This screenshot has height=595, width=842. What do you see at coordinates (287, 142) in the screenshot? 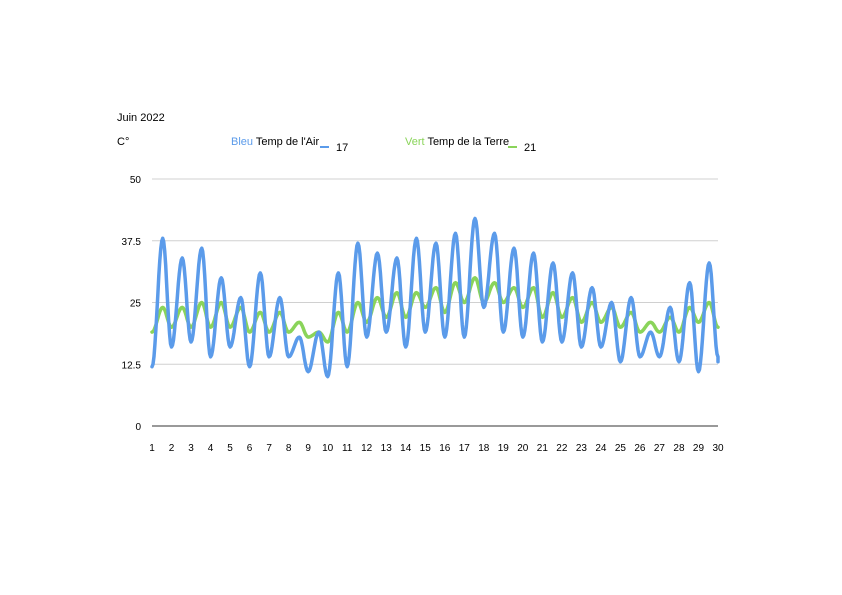
I see `legend-blue-label: Temp de l'Air` at bounding box center [287, 142].